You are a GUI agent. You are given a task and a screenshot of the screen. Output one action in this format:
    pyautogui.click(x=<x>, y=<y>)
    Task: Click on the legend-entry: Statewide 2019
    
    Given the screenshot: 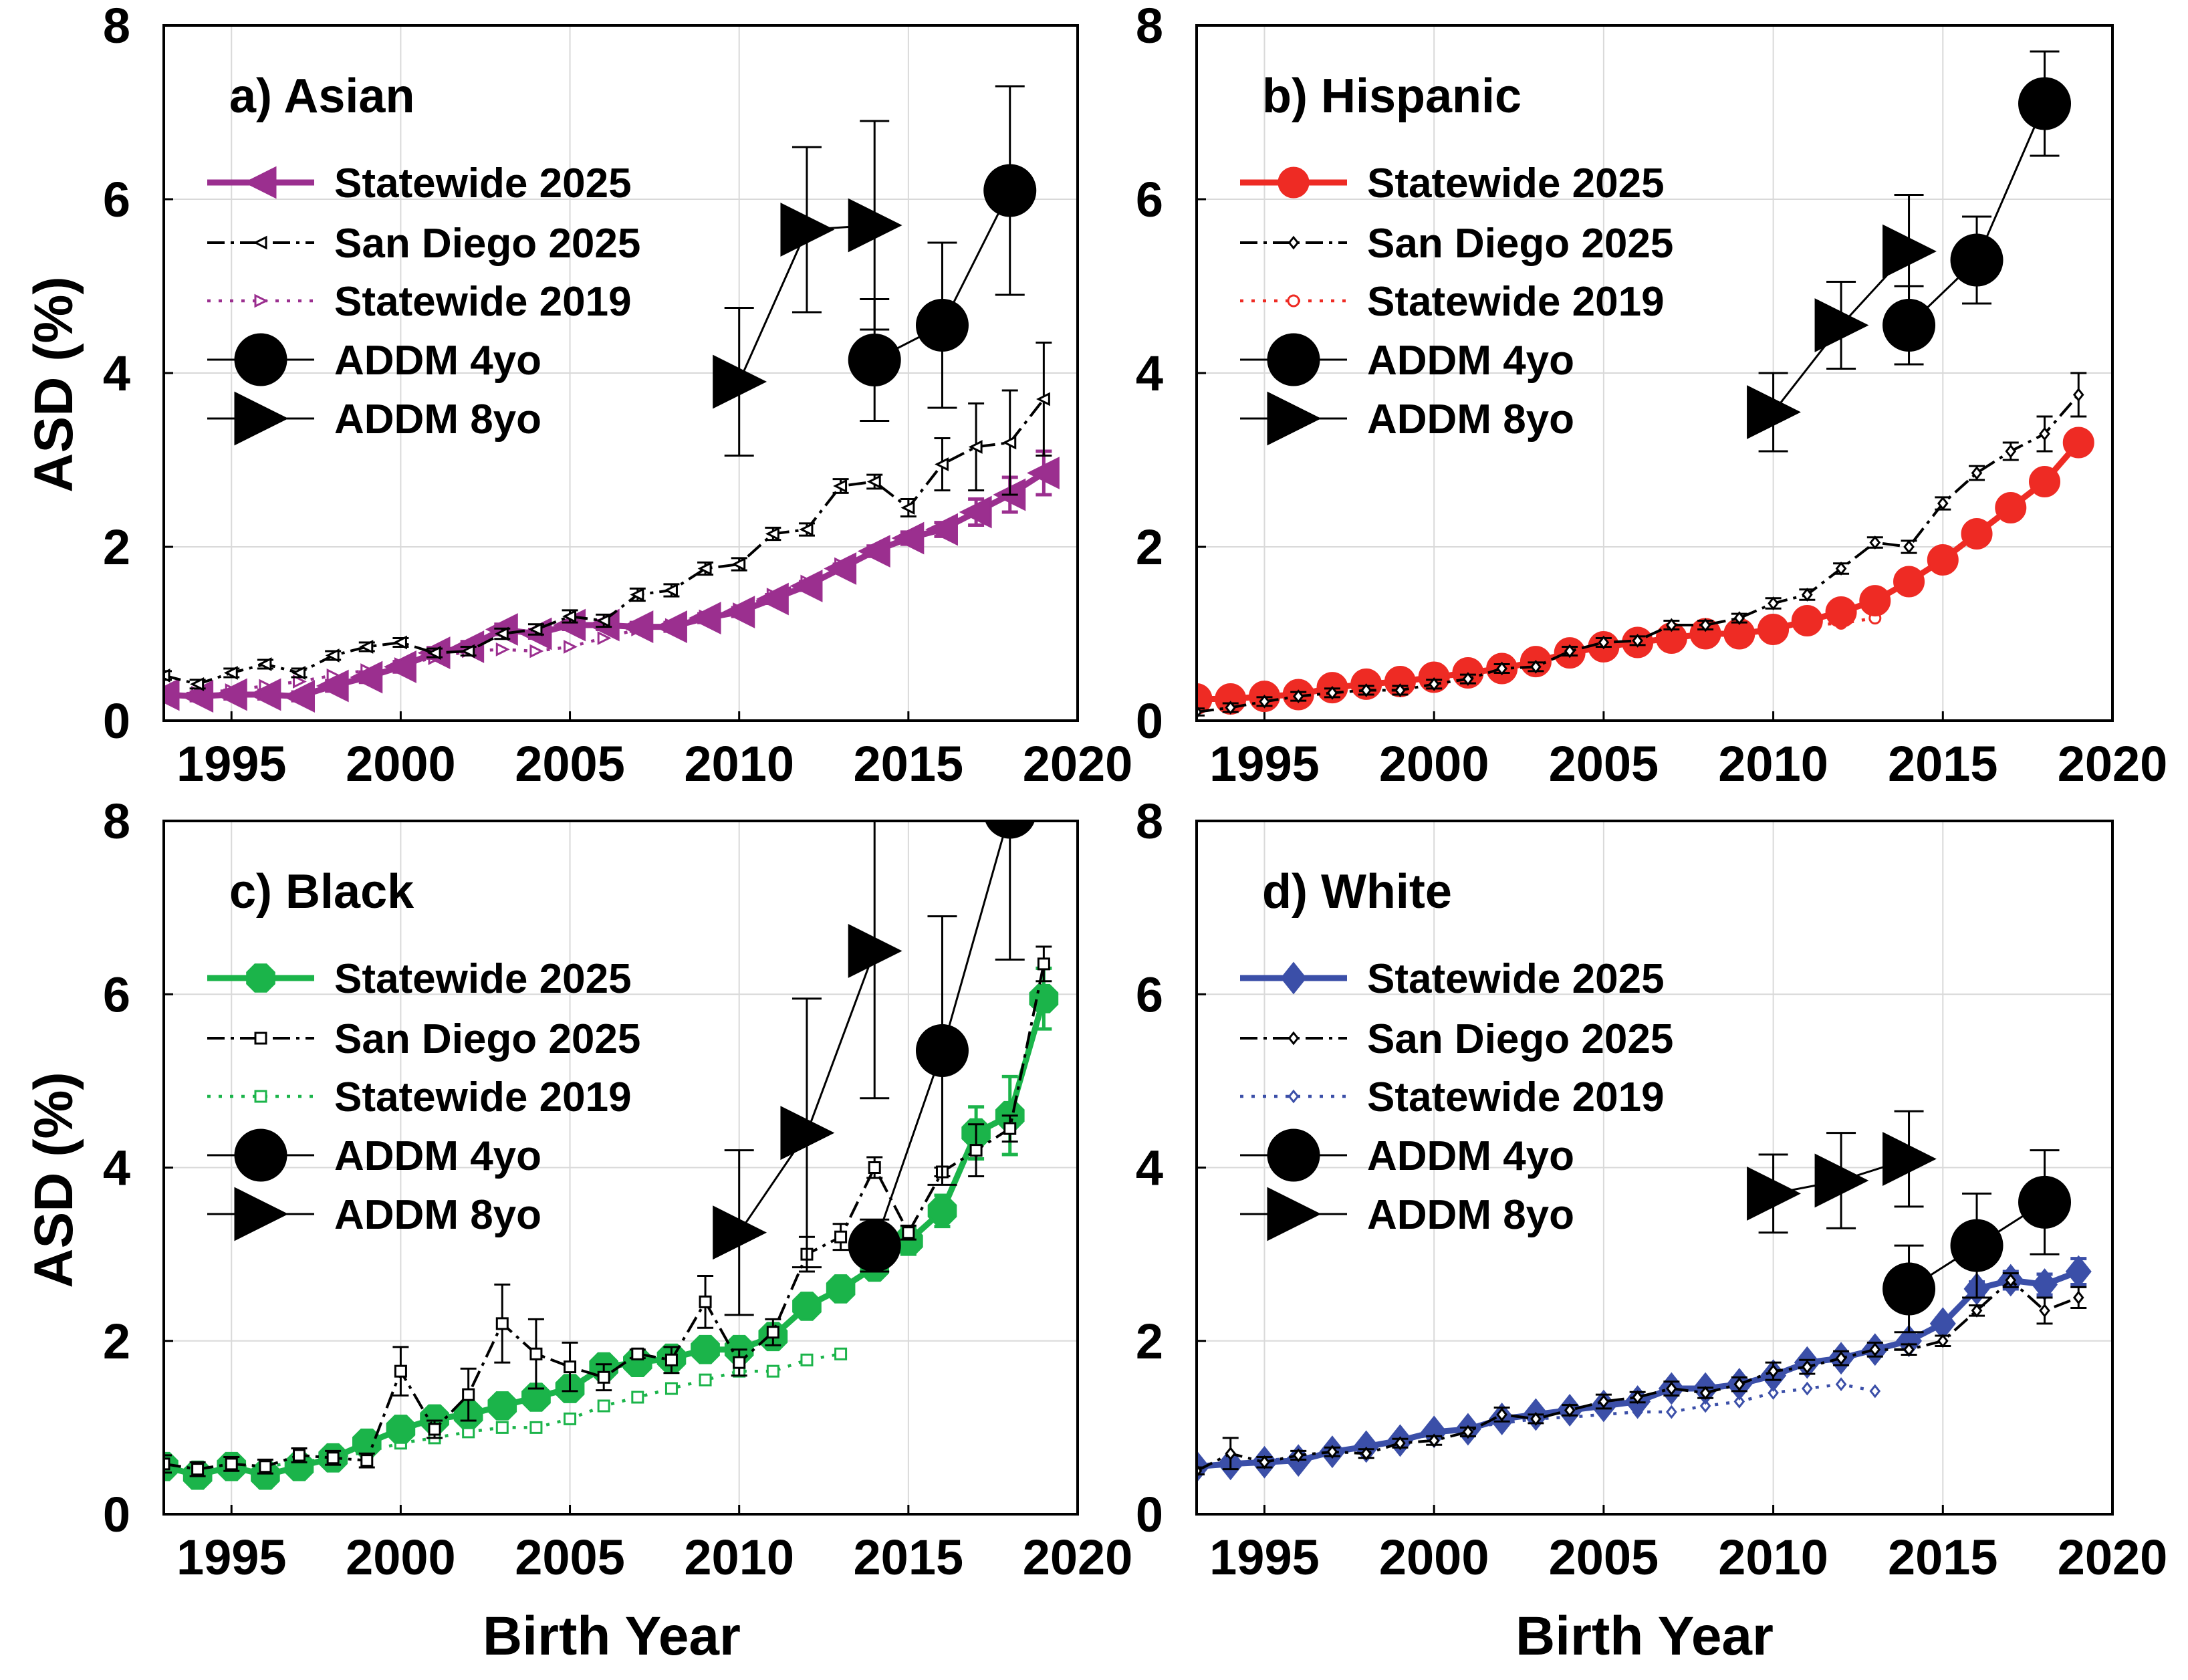 What is the action you would take?
    pyautogui.click(x=419, y=302)
    